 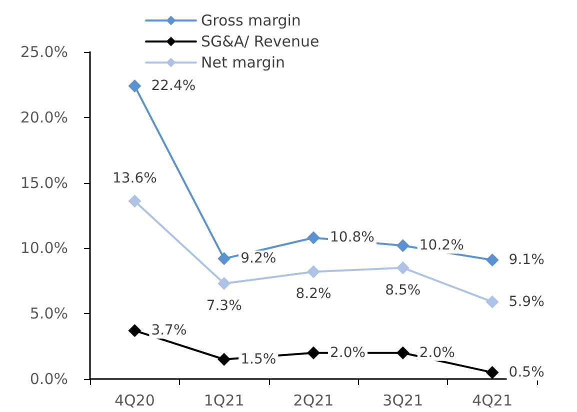 What do you see at coordinates (49, 379) in the screenshot?
I see `y-tick-label: 0.0%` at bounding box center [49, 379].